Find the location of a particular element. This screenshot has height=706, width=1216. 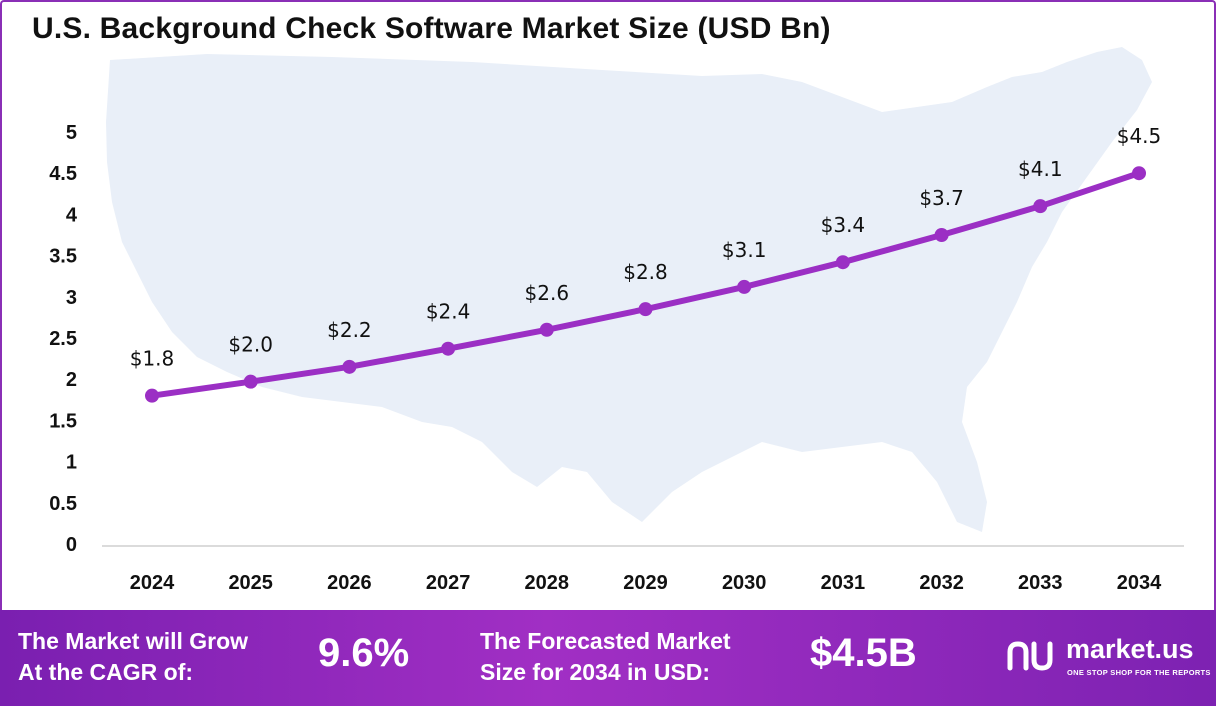

y-tick-label: 5 is located at coordinates (71, 133).